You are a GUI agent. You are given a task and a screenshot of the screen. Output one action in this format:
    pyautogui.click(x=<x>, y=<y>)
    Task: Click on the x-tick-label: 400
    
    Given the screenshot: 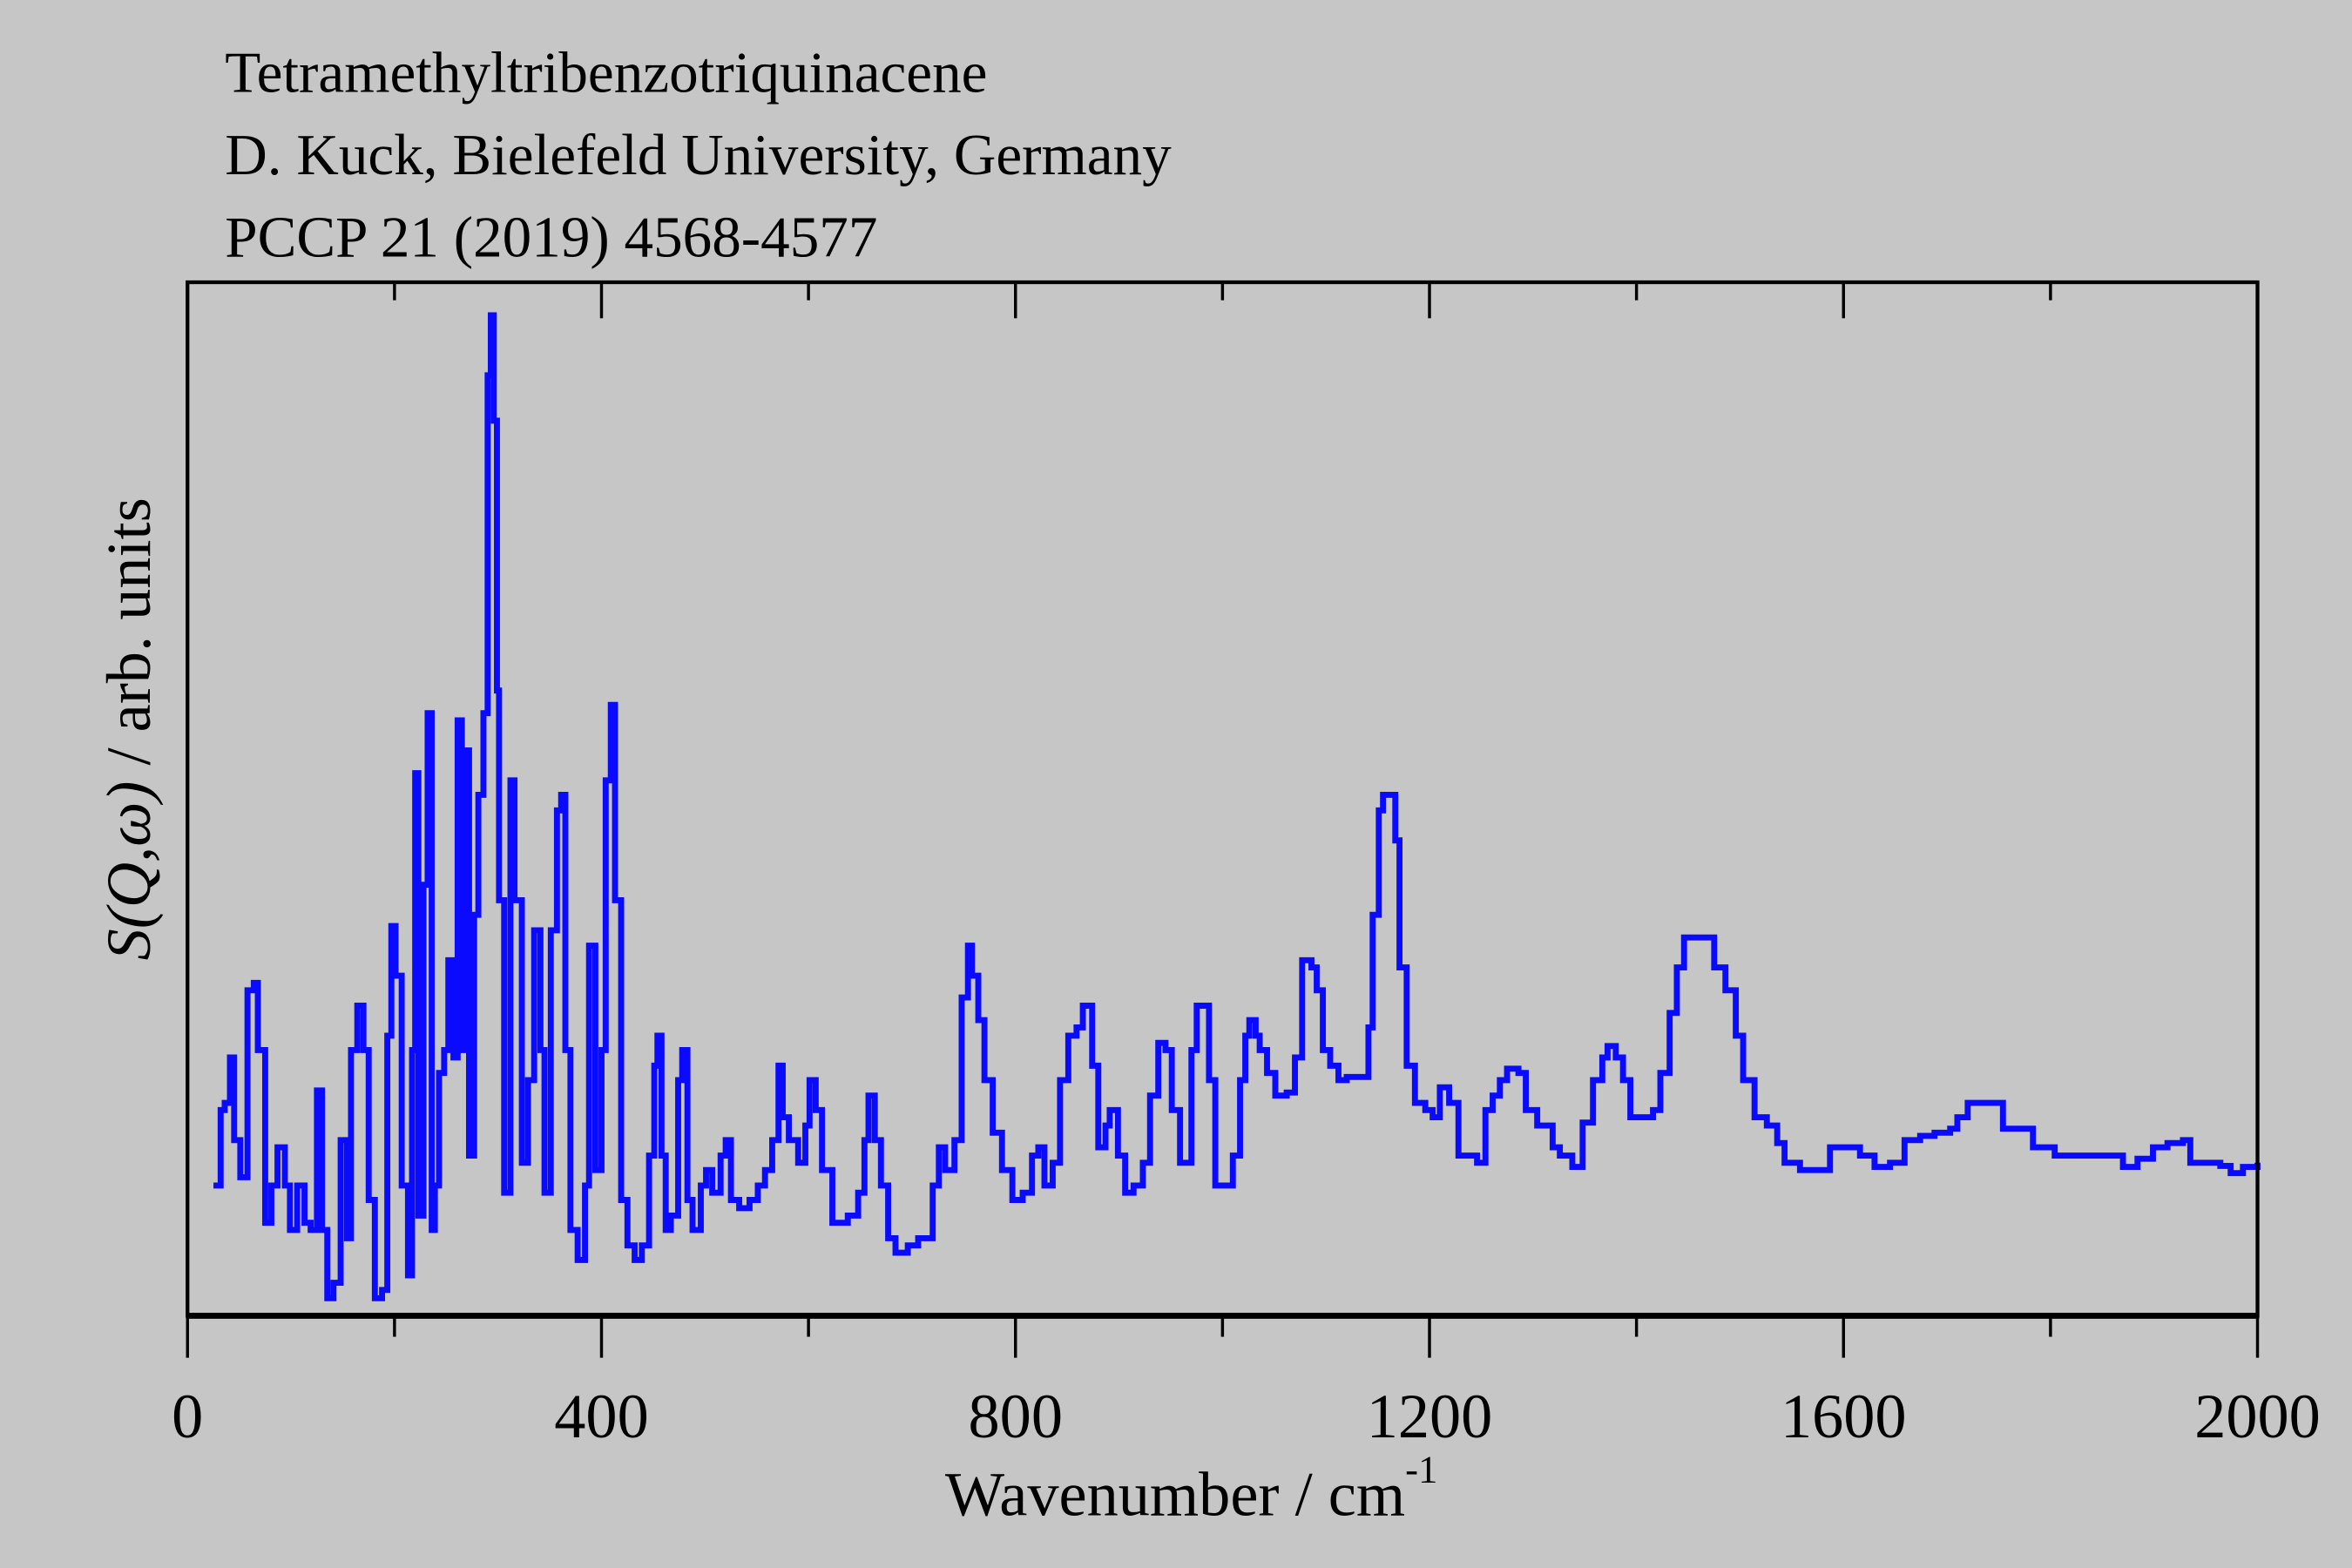 What is the action you would take?
    pyautogui.click(x=601, y=1417)
    